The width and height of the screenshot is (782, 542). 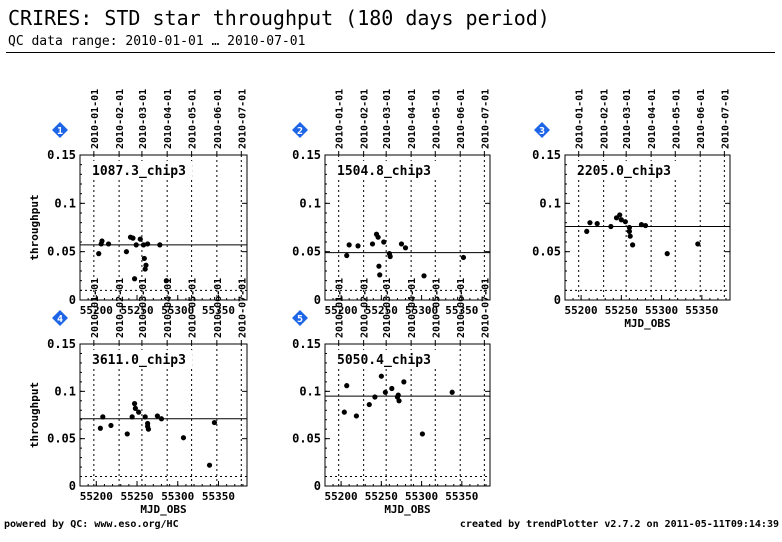 What do you see at coordinates (542, 131) in the screenshot?
I see `badge-number: 3` at bounding box center [542, 131].